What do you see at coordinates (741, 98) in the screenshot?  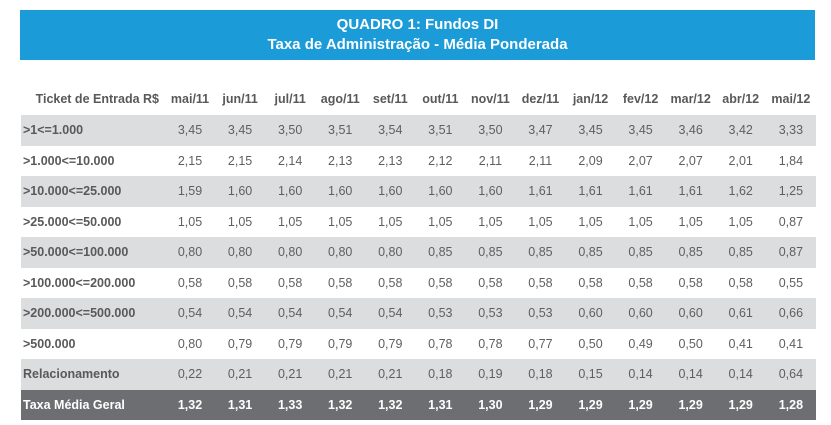 I see `column-header-month: abr/12` at bounding box center [741, 98].